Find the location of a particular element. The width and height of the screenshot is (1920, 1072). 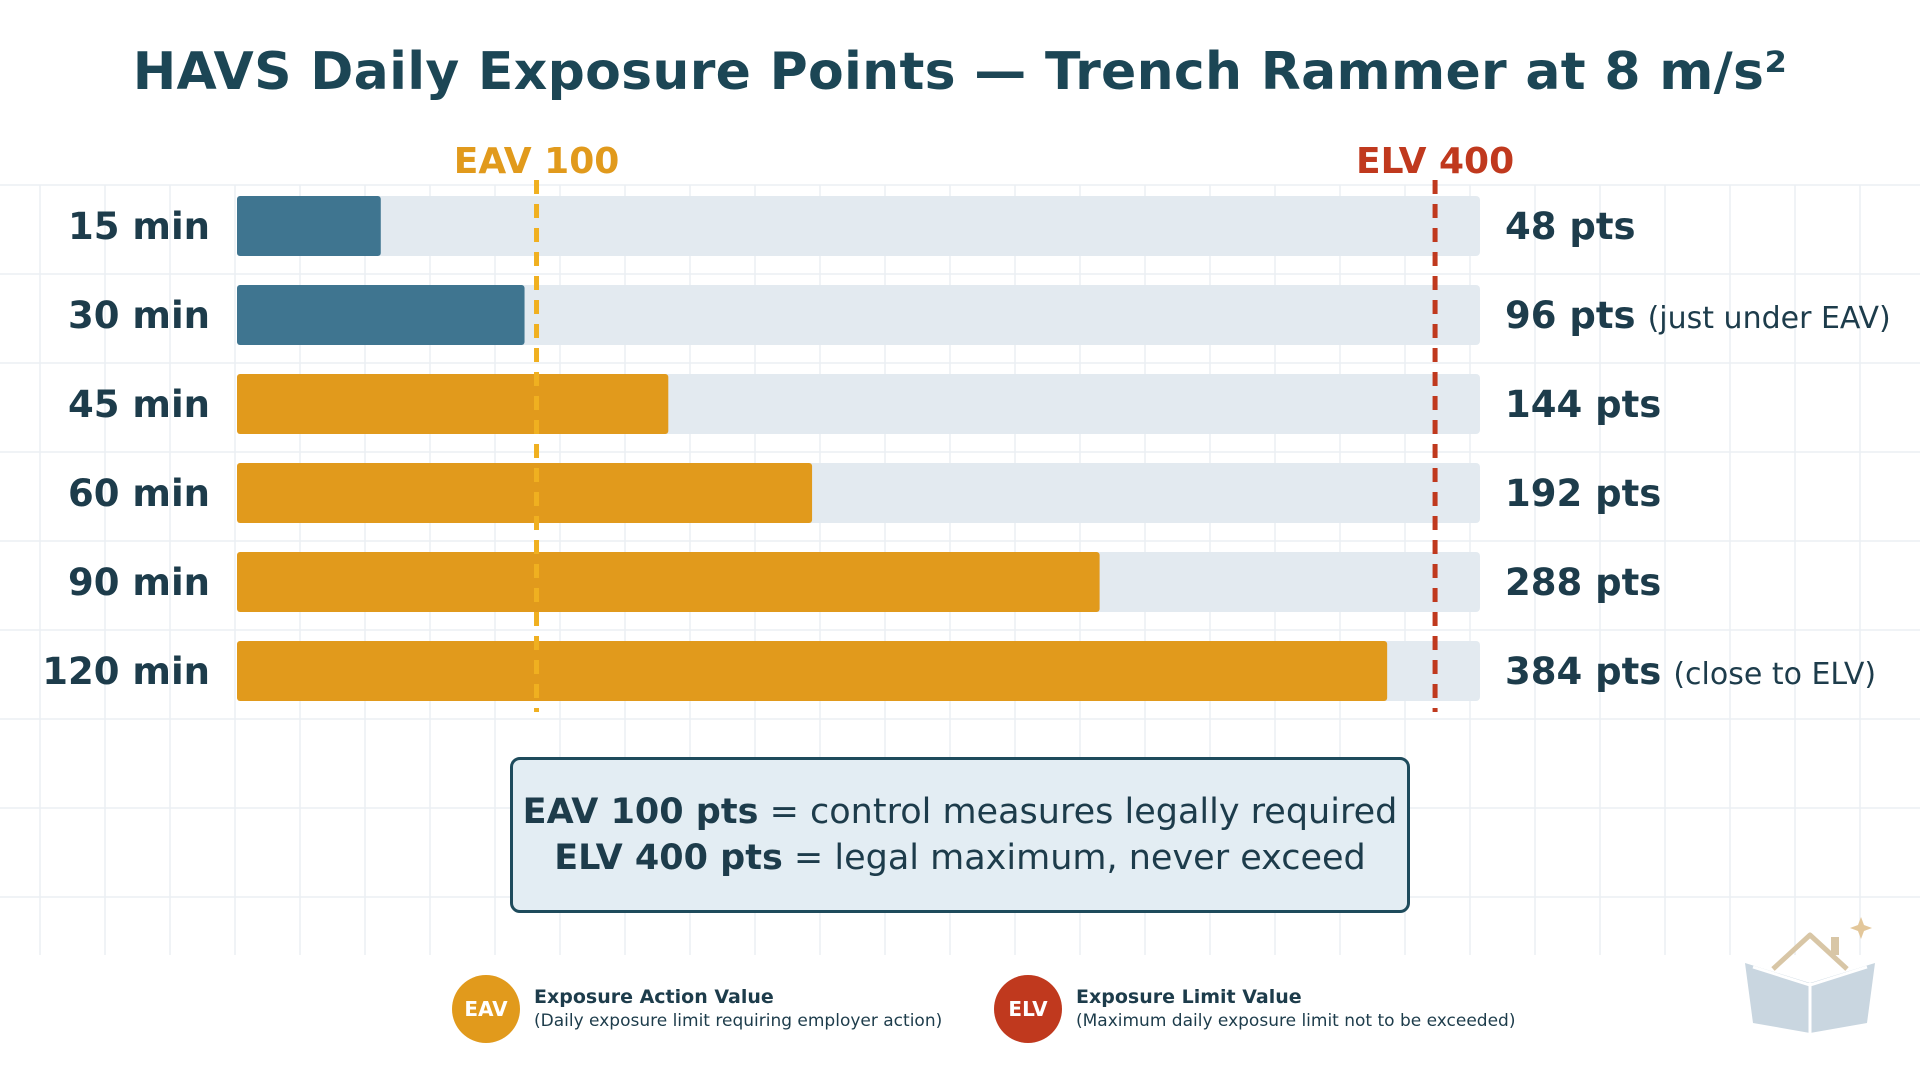

info-elv-bold: ELV 400 pts is located at coordinates (668, 858).